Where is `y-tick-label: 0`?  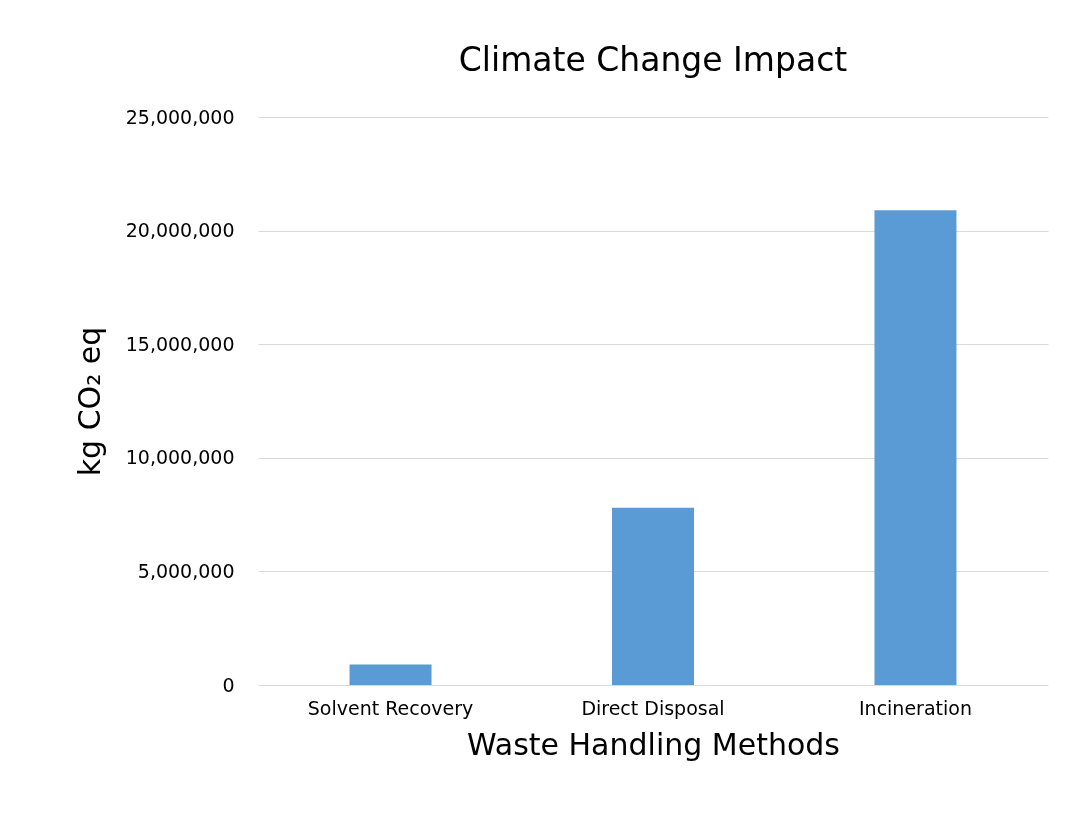 y-tick-label: 0 is located at coordinates (228, 684).